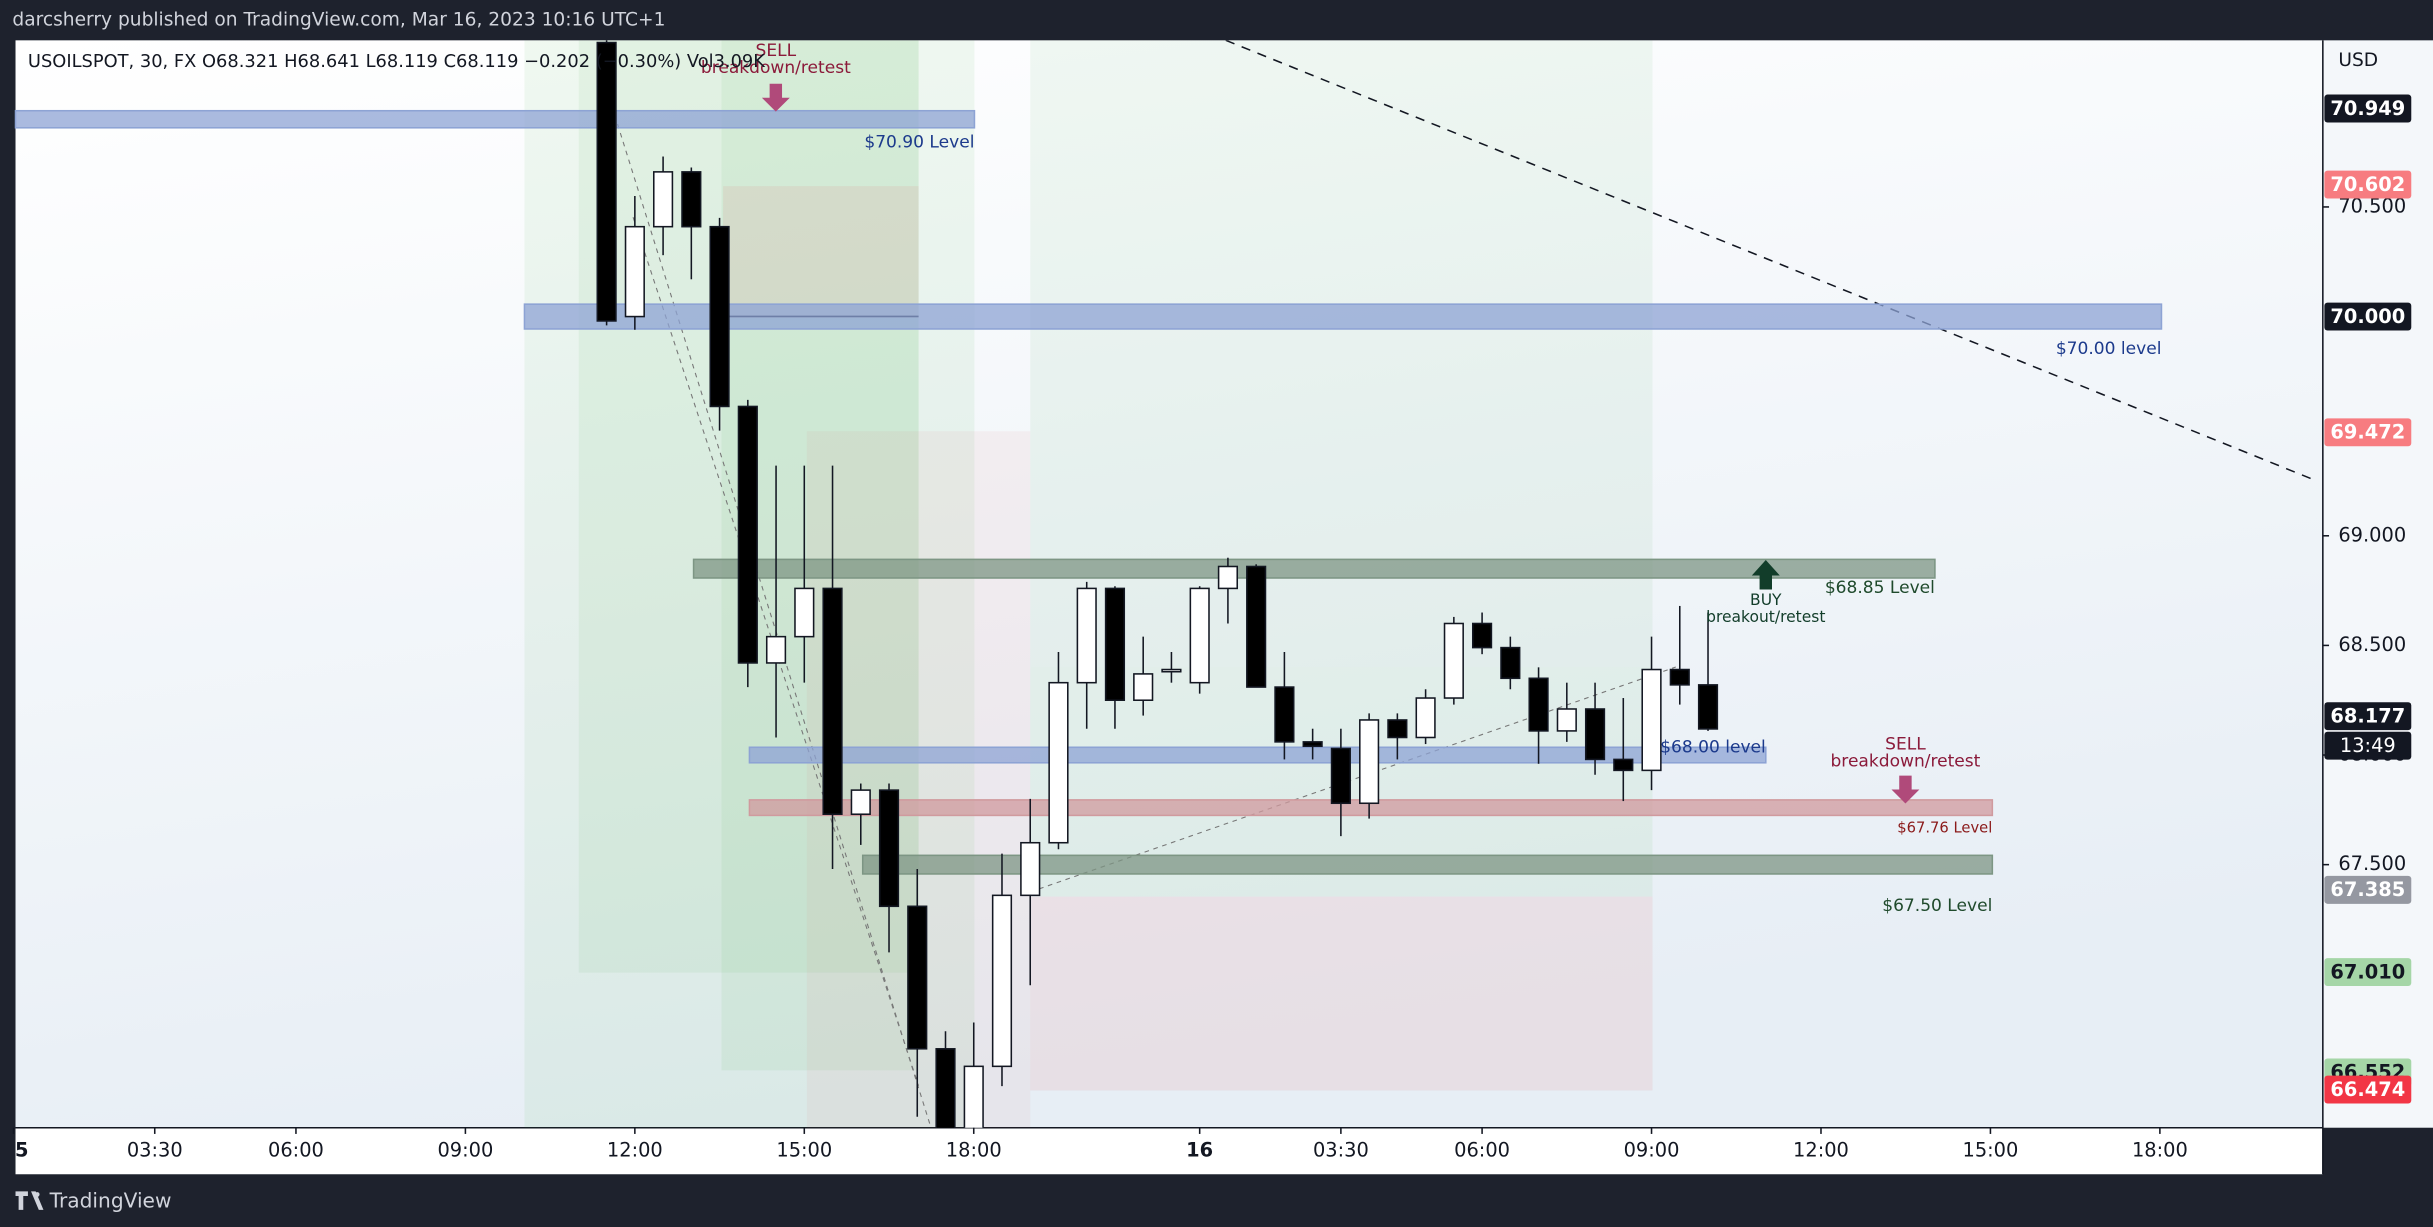  What do you see at coordinates (110, 1201) in the screenshot?
I see `footer: TradingView` at bounding box center [110, 1201].